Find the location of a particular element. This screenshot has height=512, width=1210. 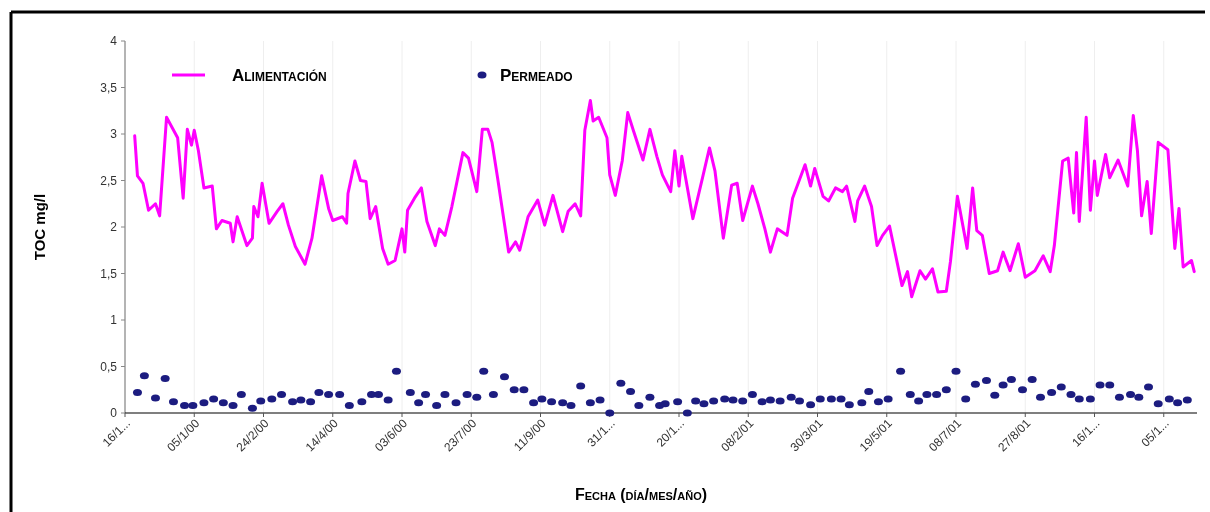

y-tick-label: 2 is located at coordinates (114, 227).